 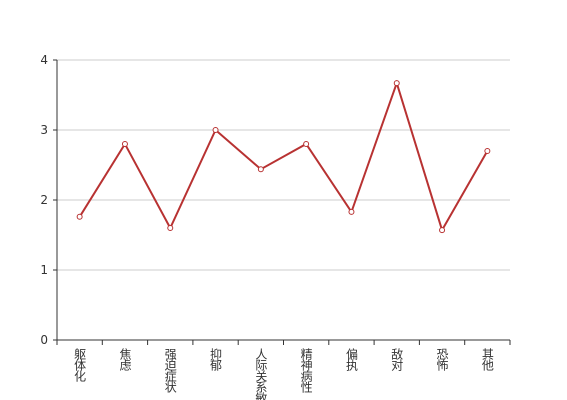 What do you see at coordinates (306, 371) in the screenshot?
I see `x-tick-label: 精神病性` at bounding box center [306, 371].